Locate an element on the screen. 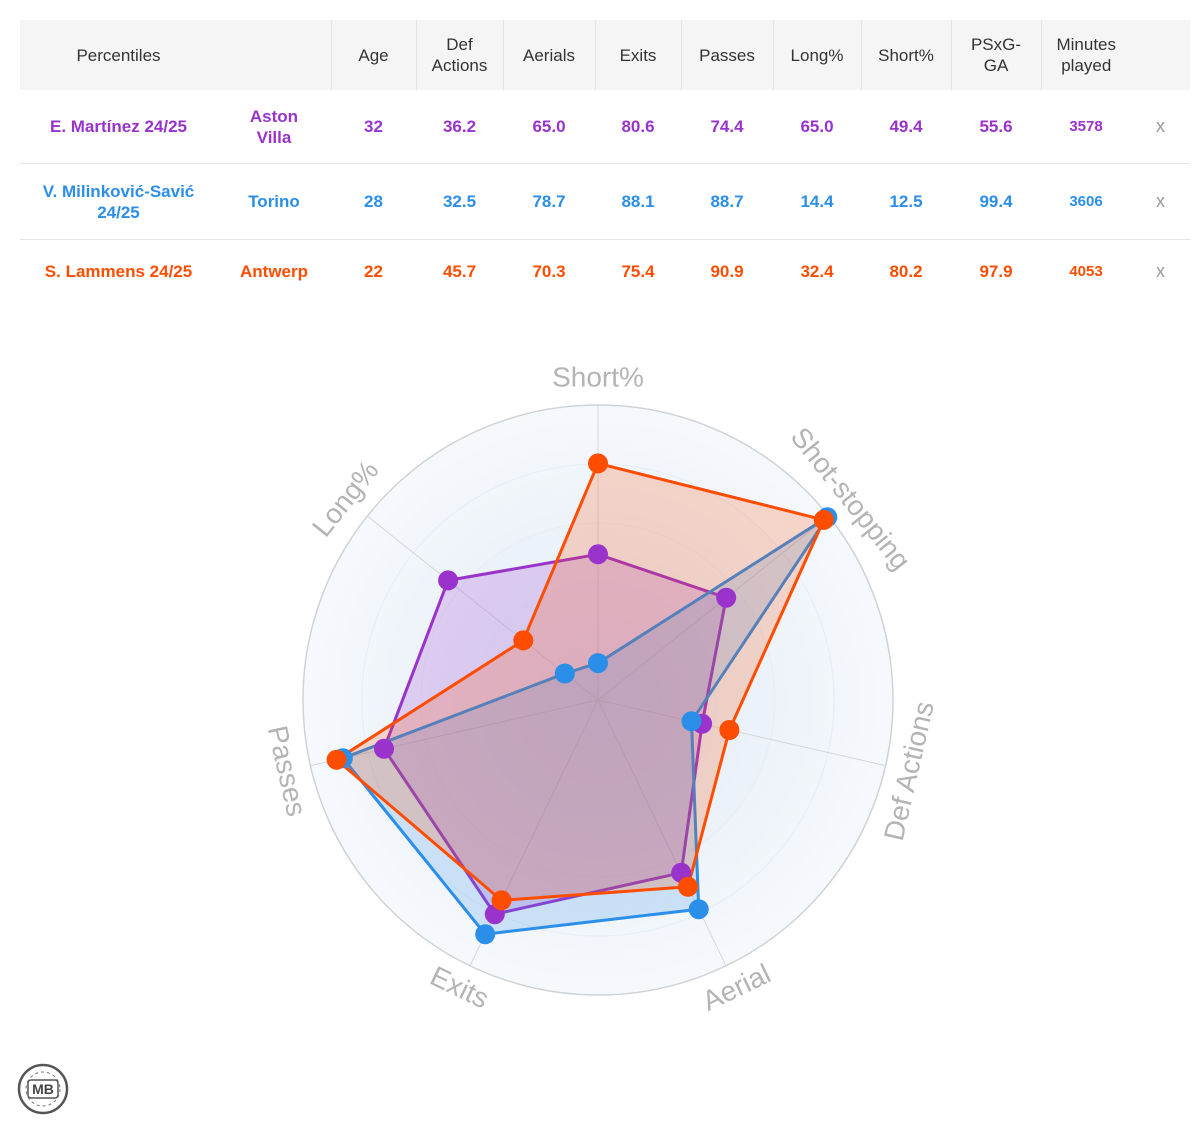  minutes-cell: 4053 is located at coordinates (1086, 271).